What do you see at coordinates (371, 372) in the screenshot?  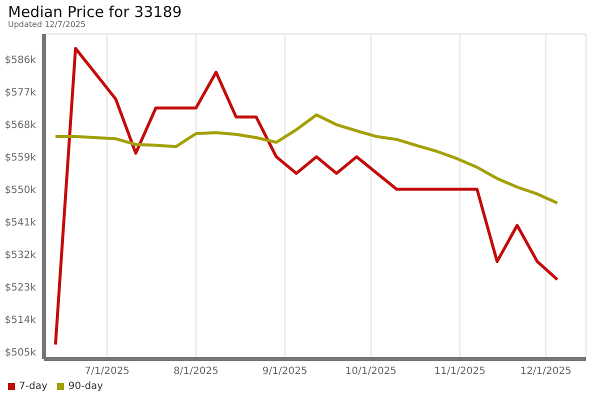 I see `x-tick-label: 10/1/2025` at bounding box center [371, 372].